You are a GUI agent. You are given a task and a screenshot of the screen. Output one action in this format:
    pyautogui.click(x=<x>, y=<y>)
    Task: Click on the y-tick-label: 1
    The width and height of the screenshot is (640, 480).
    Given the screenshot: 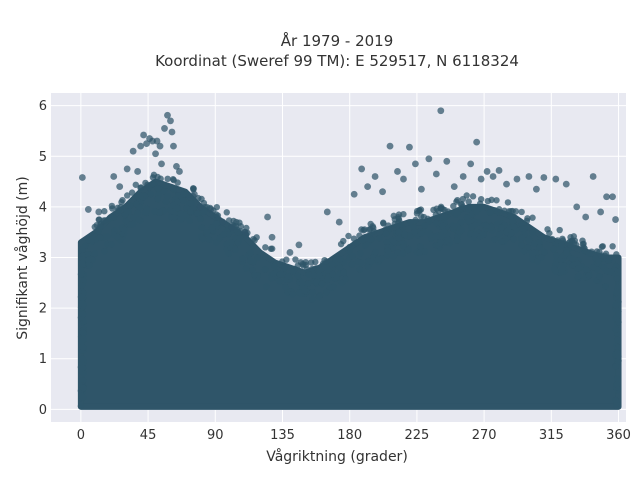 What is the action you would take?
    pyautogui.click(x=43, y=359)
    